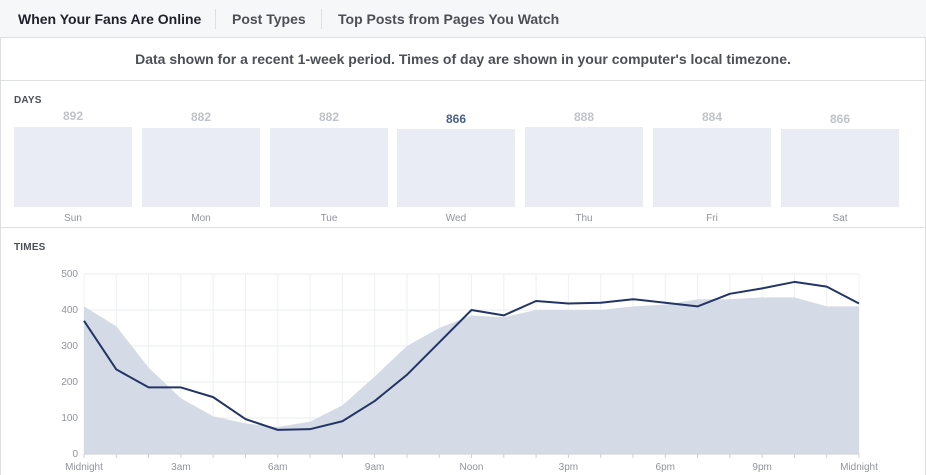 The image size is (926, 475). I want to click on day-label: Sun, so click(73, 218).